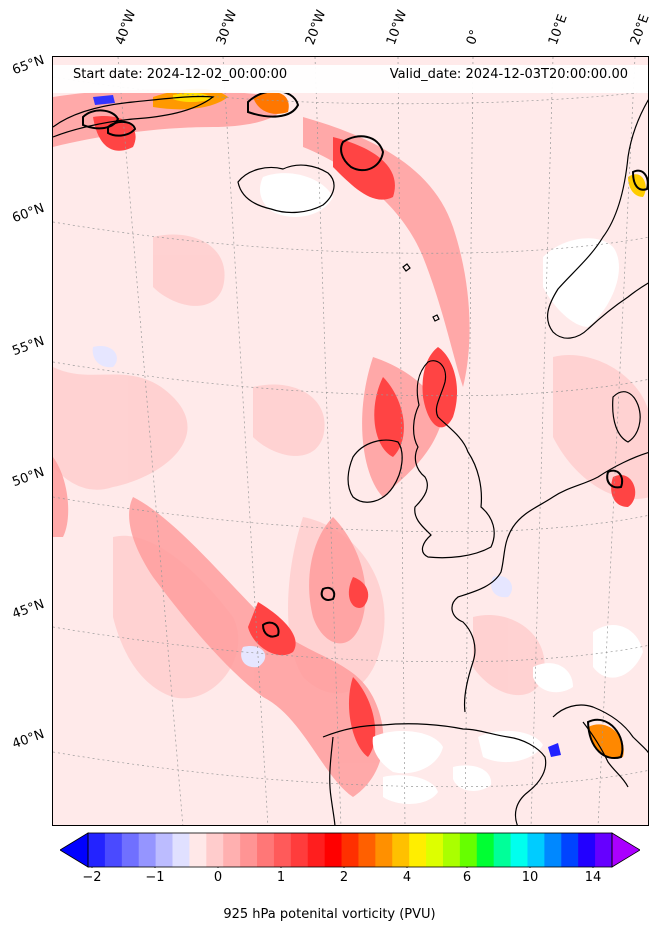 The width and height of the screenshot is (659, 936). What do you see at coordinates (134, 116) in the screenshot?
I see `coast-greenland` at bounding box center [134, 116].